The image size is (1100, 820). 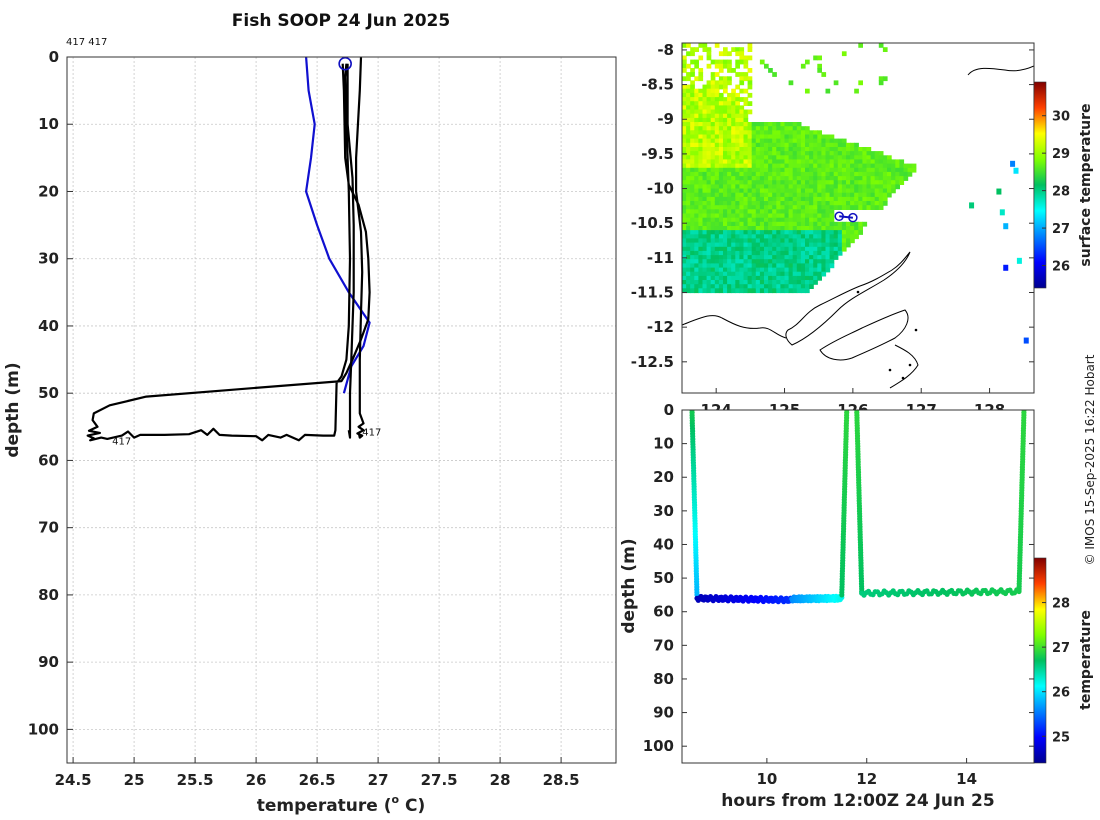 What do you see at coordinates (54, 57) in the screenshot?
I see `profile-y-tick-label: 0` at bounding box center [54, 57].